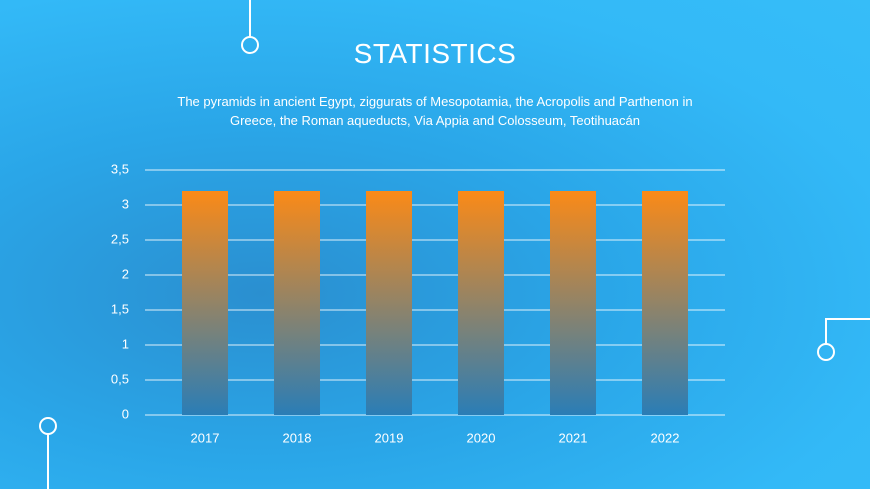 The height and width of the screenshot is (489, 870). What do you see at coordinates (125, 273) in the screenshot?
I see `y-tick-label: 2` at bounding box center [125, 273].